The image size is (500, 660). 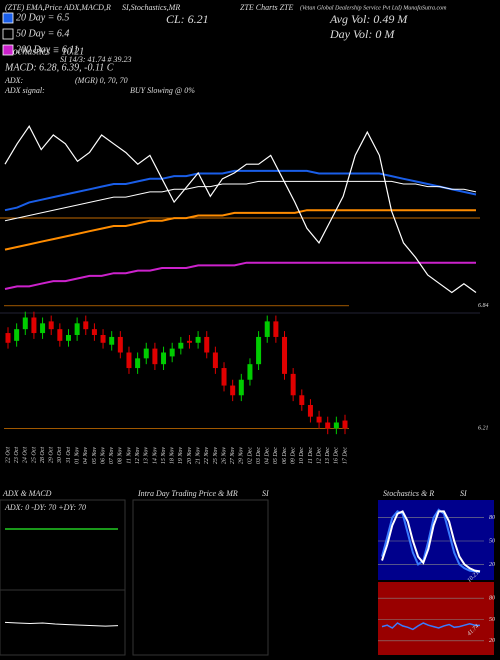 What do you see at coordinates (294, 455) in the screenshot?
I see `x-tick-label: 09 Dec` at bounding box center [294, 455].